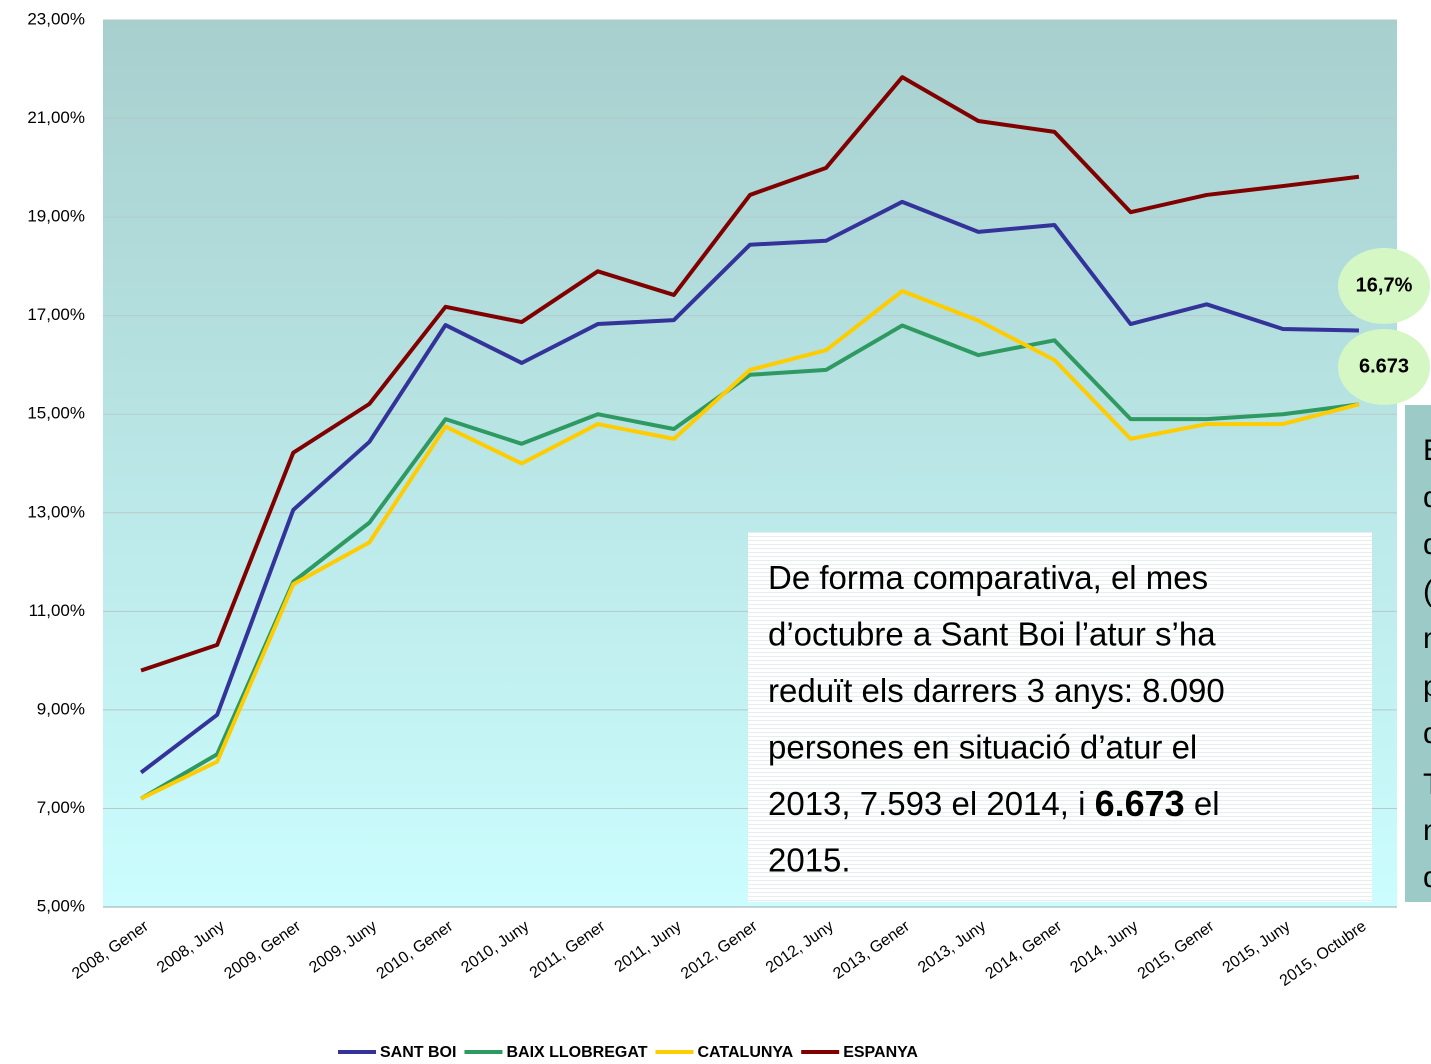 The image size is (1431, 1064). Describe the element at coordinates (1427, 591) in the screenshot. I see `side-note-text: (` at that location.